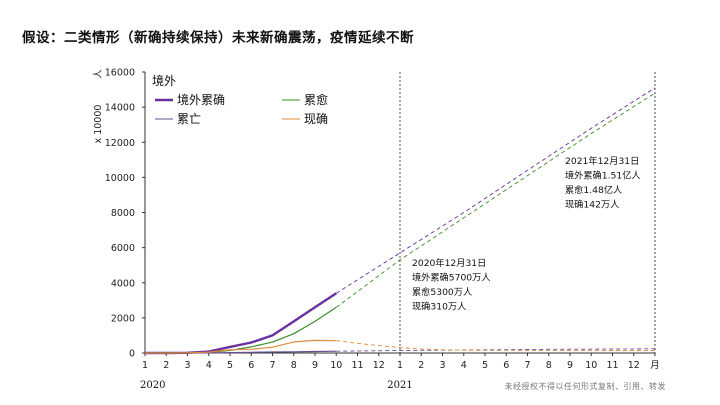 This screenshot has height=405, width=720. What do you see at coordinates (120, 143) in the screenshot?
I see `y-tick-label: 12000` at bounding box center [120, 143].